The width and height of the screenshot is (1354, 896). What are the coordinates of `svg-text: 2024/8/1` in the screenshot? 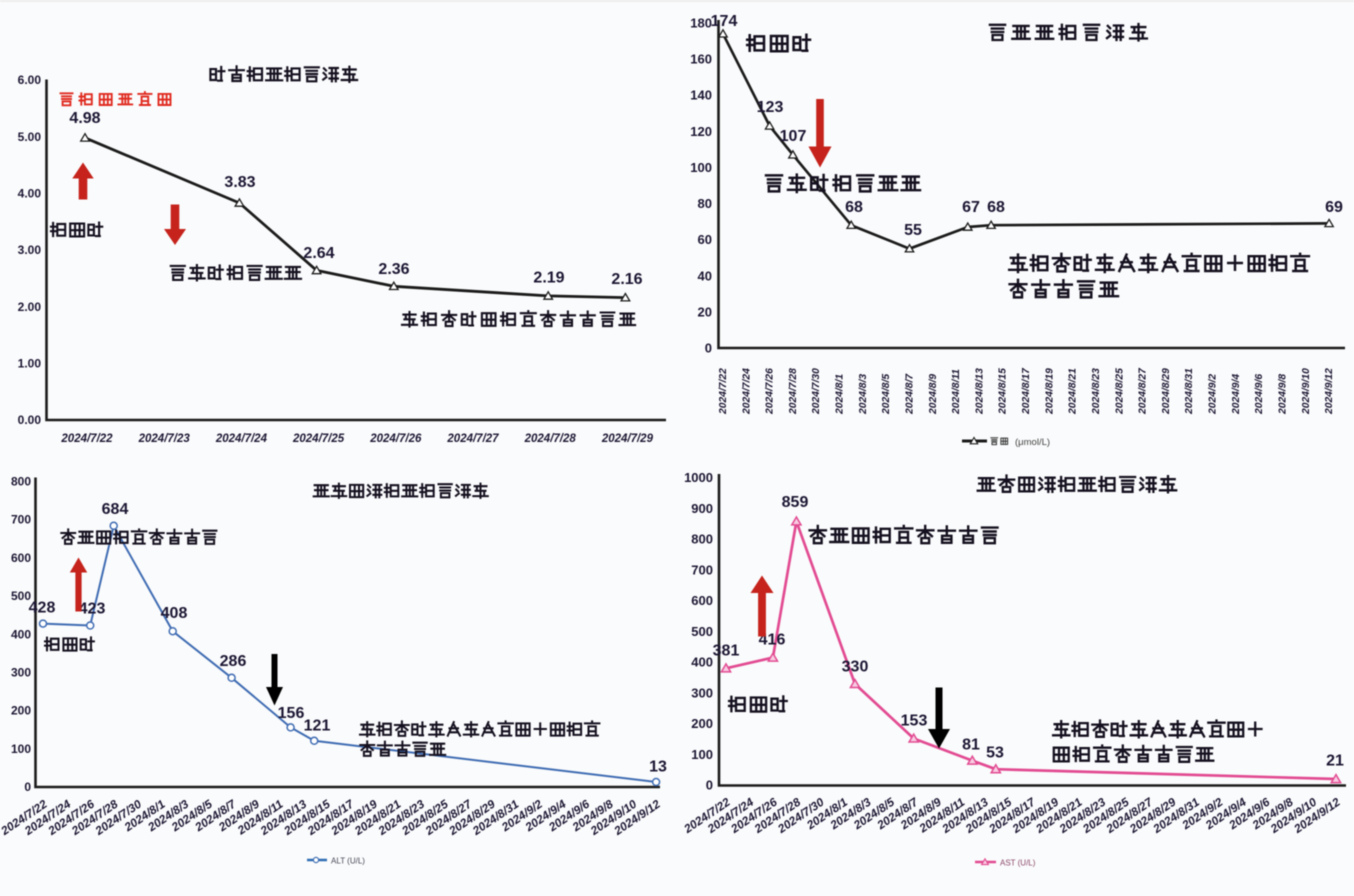 It's located at (840, 394).